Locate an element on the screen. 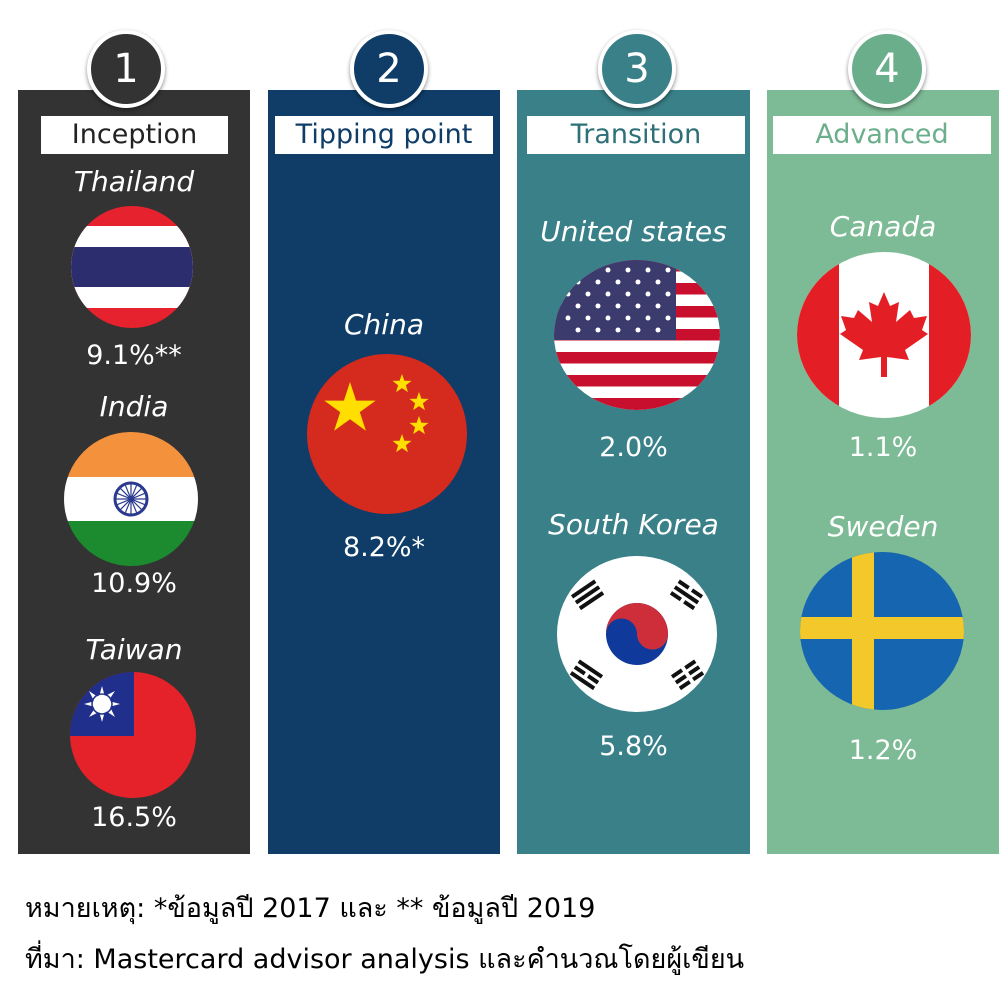  stage-number-badge: 2 is located at coordinates (389, 69).